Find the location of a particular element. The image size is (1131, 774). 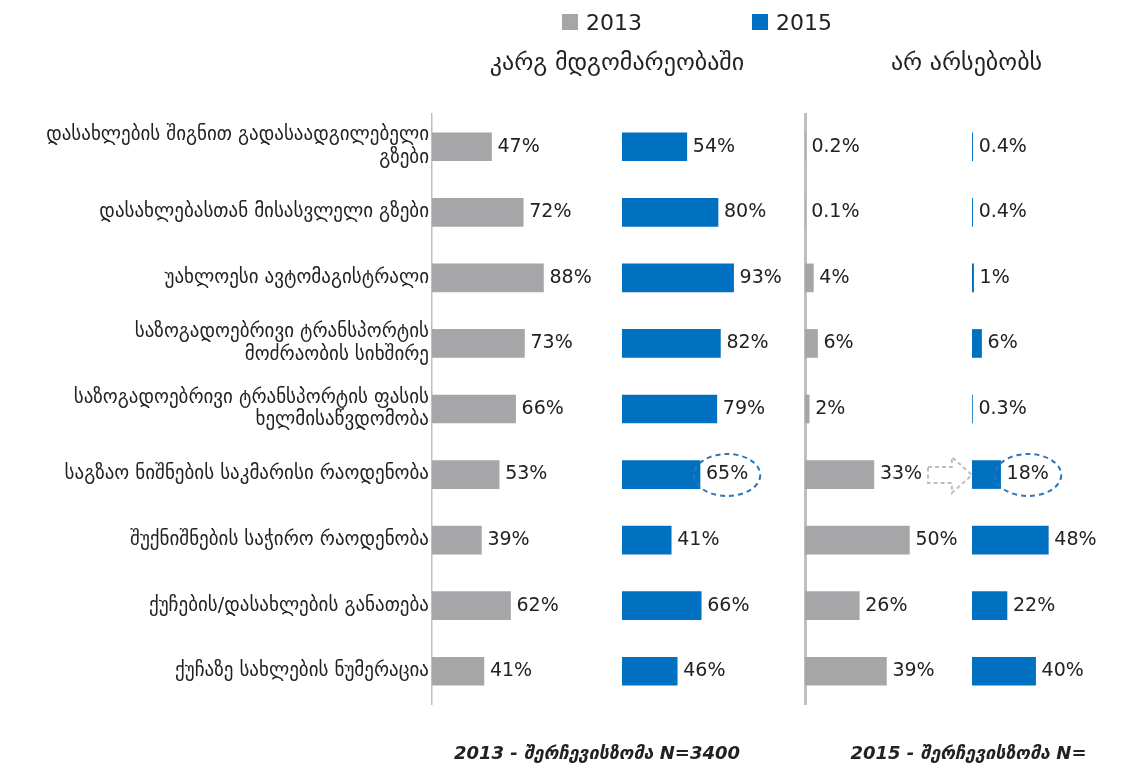

data-label: 62% is located at coordinates (537, 603).